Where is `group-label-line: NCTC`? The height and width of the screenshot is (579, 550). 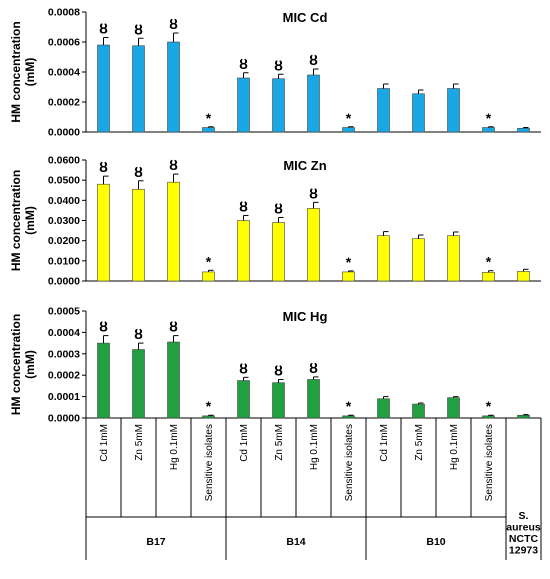 group-label-line: NCTC is located at coordinates (524, 539).